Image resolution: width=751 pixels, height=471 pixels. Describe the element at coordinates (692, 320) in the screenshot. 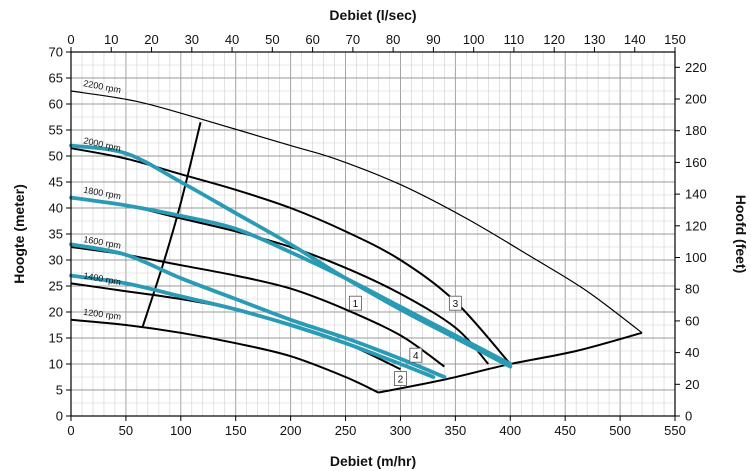

I see `y-right-tick-label: 60` at that location.